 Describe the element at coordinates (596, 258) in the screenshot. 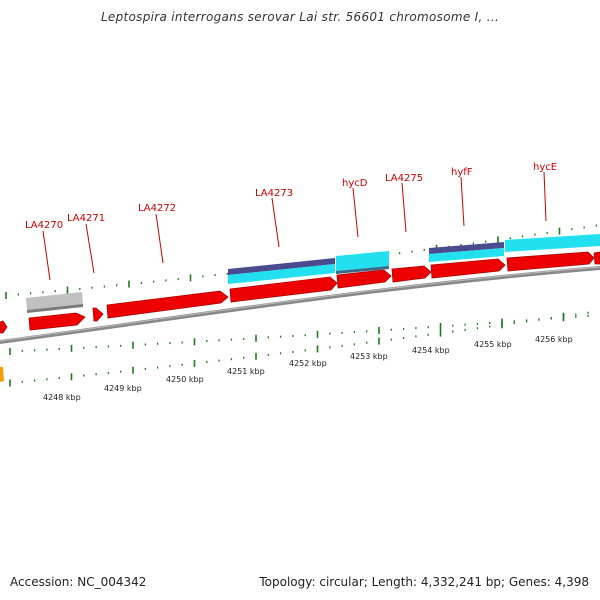

I see `cds-arrow-offscreen-right` at that location.